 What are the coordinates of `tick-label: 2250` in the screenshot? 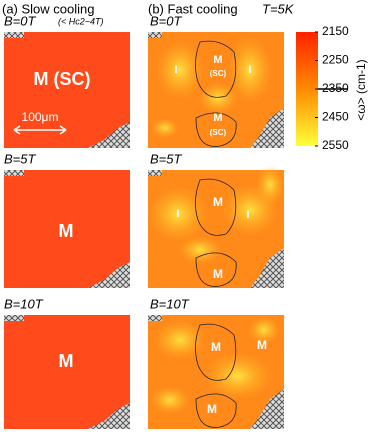 It's located at (335, 60).